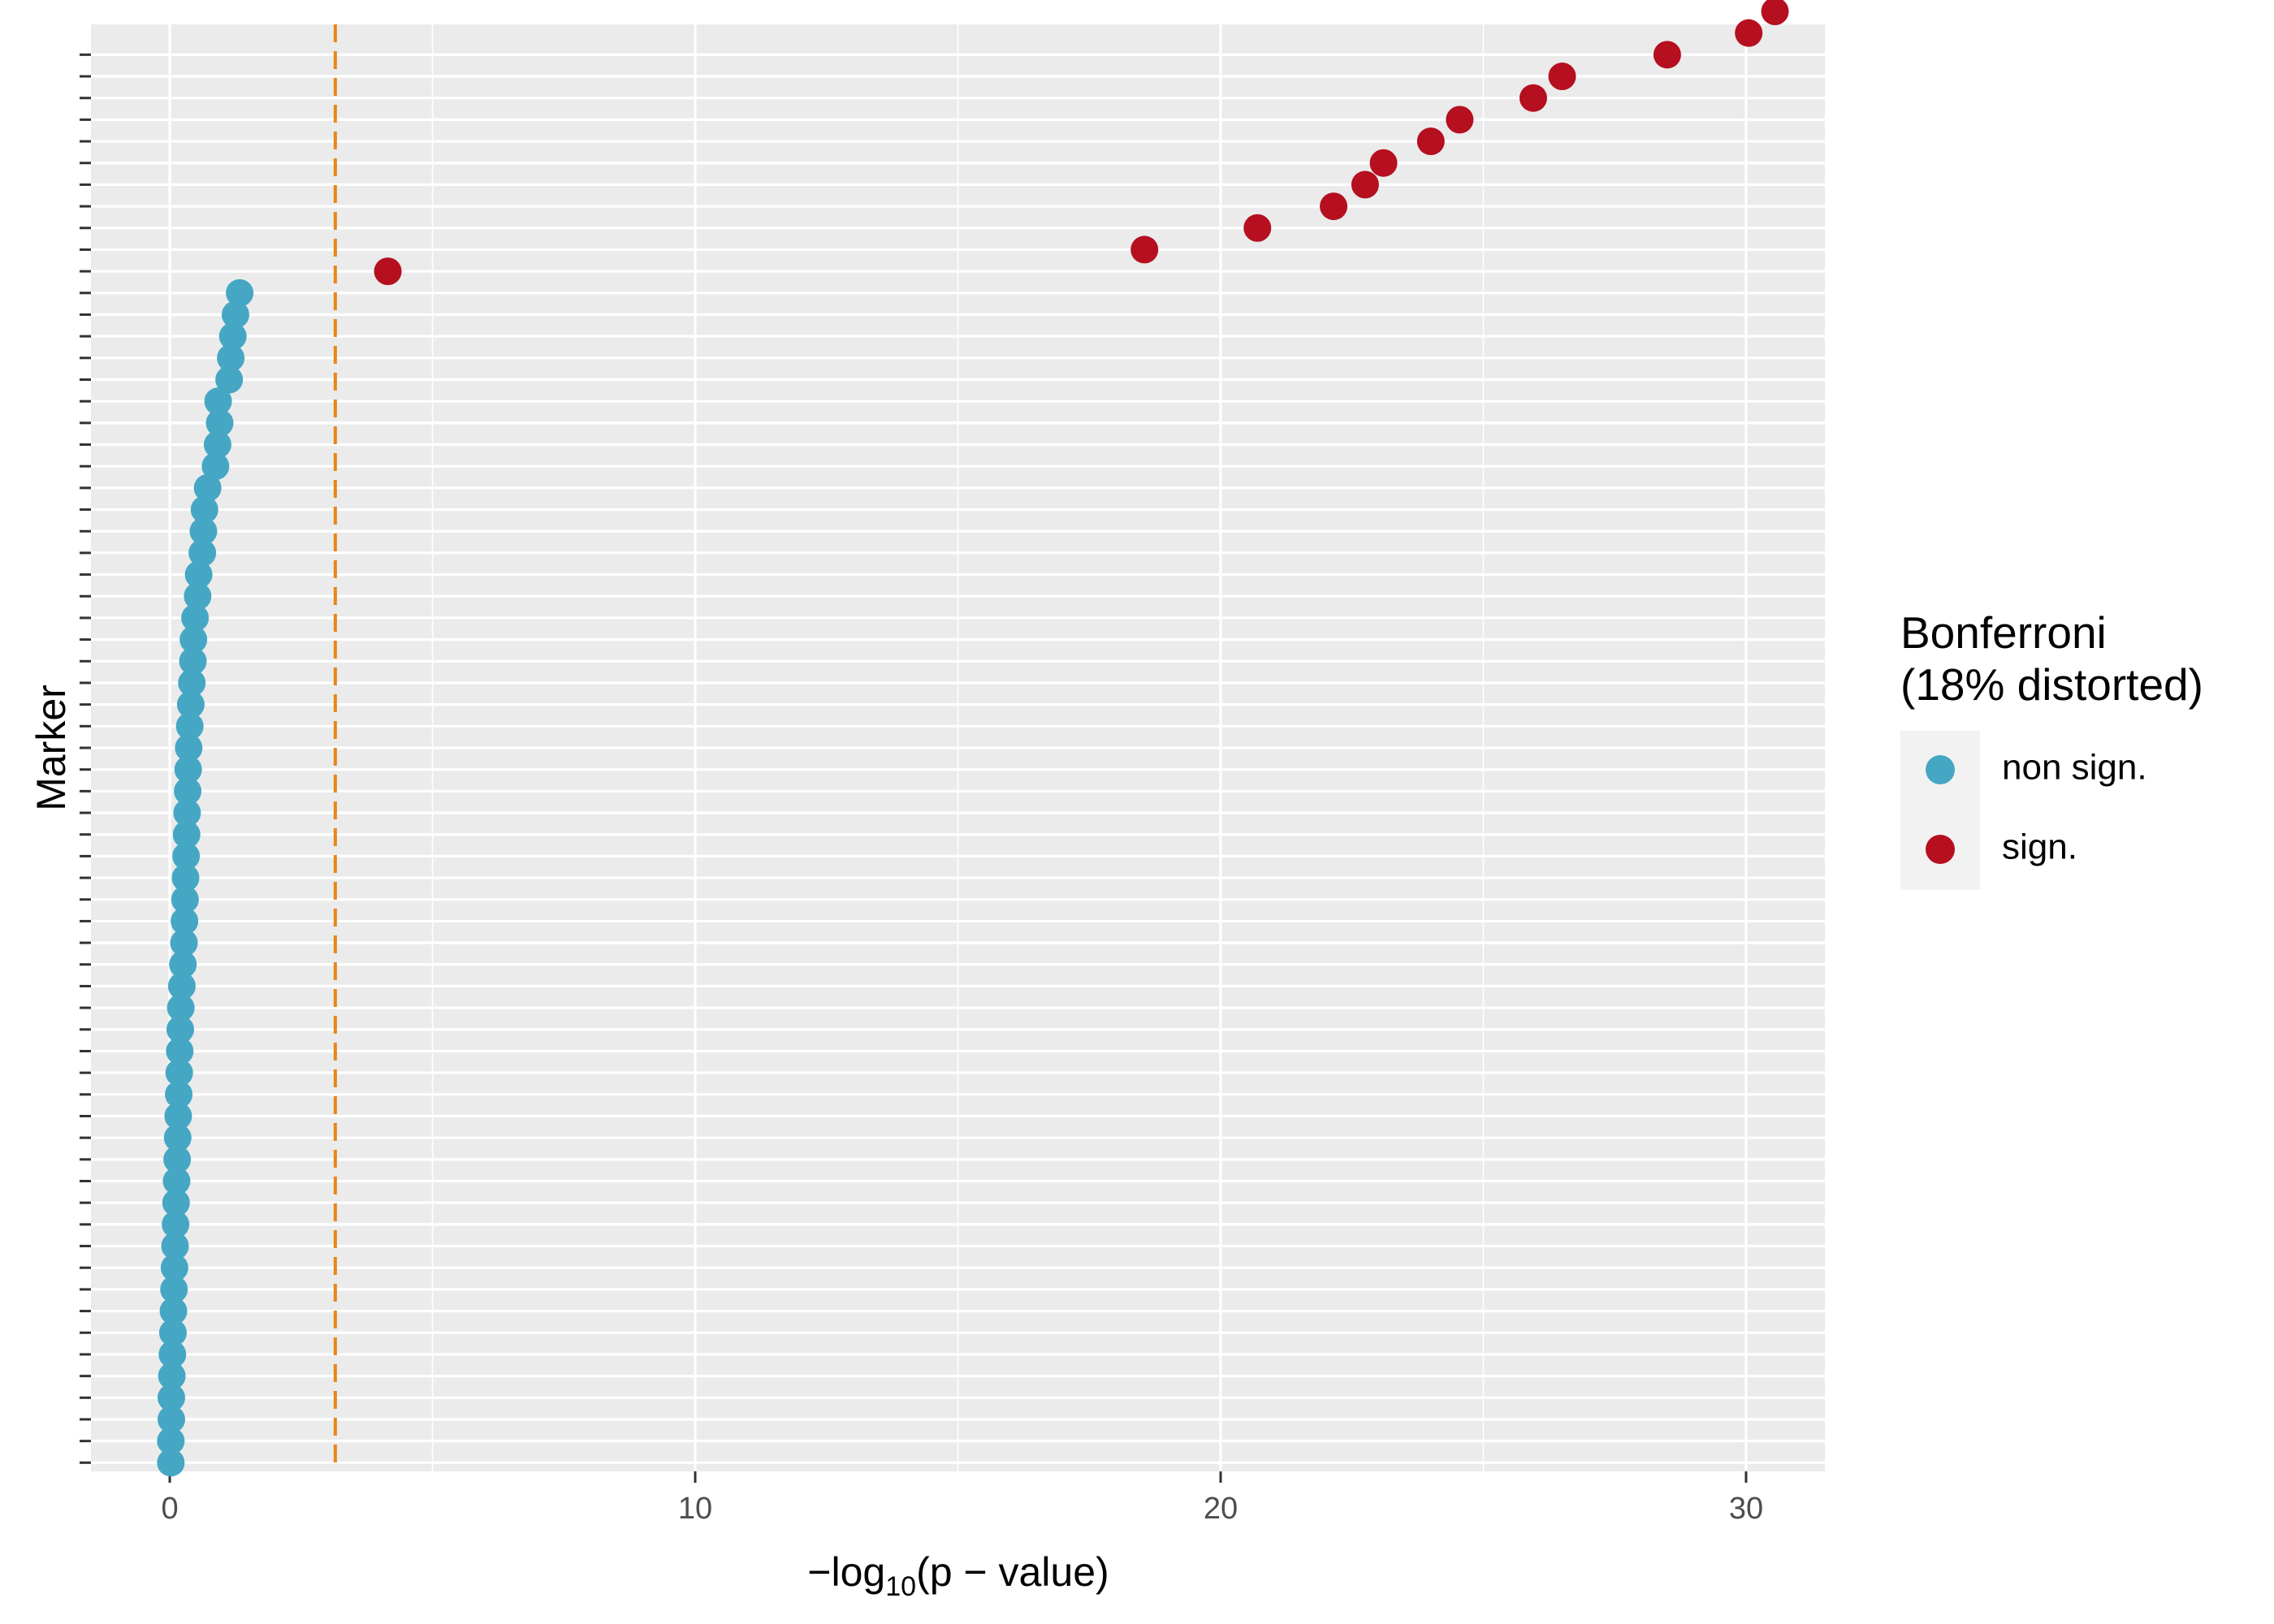 The height and width of the screenshot is (1624, 2274). What do you see at coordinates (695, 1509) in the screenshot?
I see `x-tick-label: 10` at bounding box center [695, 1509].